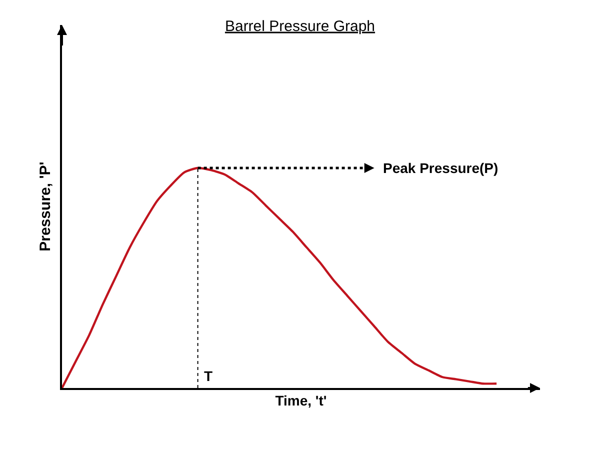  Describe the element at coordinates (300, 26) in the screenshot. I see `chart-title: Barrel Pressure Graph` at that location.